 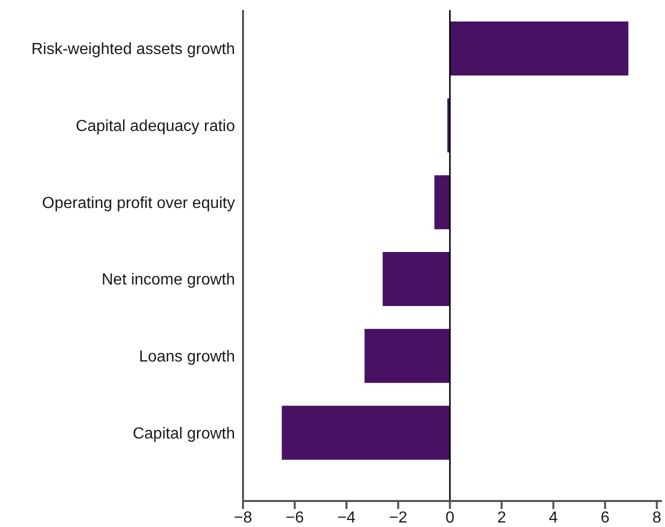 I want to click on x-tick-label: 6, so click(x=605, y=517).